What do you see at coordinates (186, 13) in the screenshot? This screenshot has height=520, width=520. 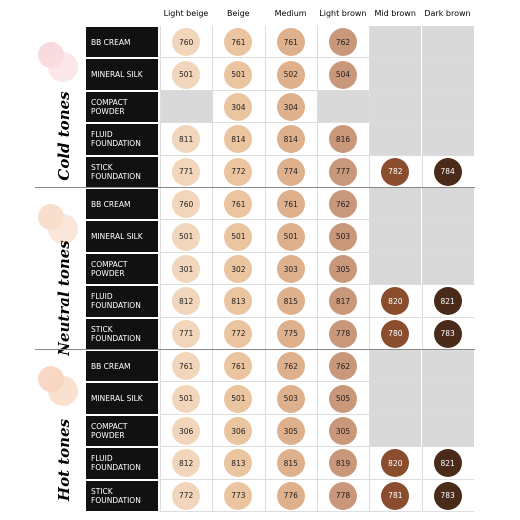 I see `column-header: Light beige` at bounding box center [186, 13].